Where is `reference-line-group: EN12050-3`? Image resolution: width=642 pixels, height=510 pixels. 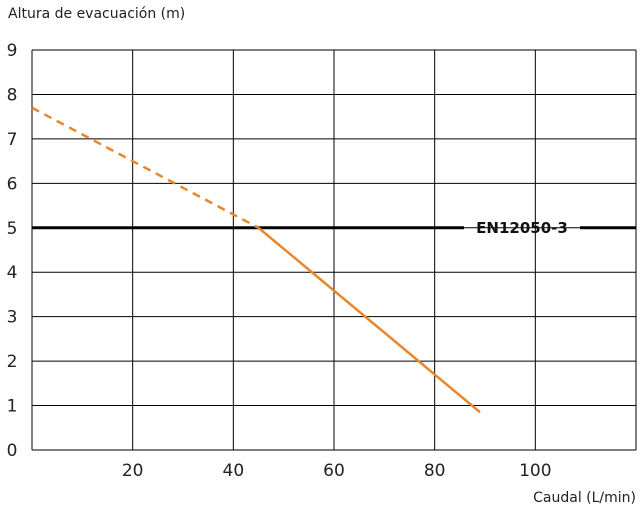
reference-line-group: EN12050-3 is located at coordinates (334, 228).